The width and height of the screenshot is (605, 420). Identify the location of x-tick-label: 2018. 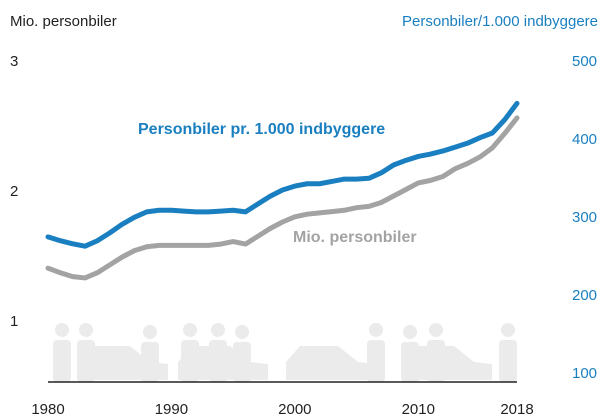
(516, 409).